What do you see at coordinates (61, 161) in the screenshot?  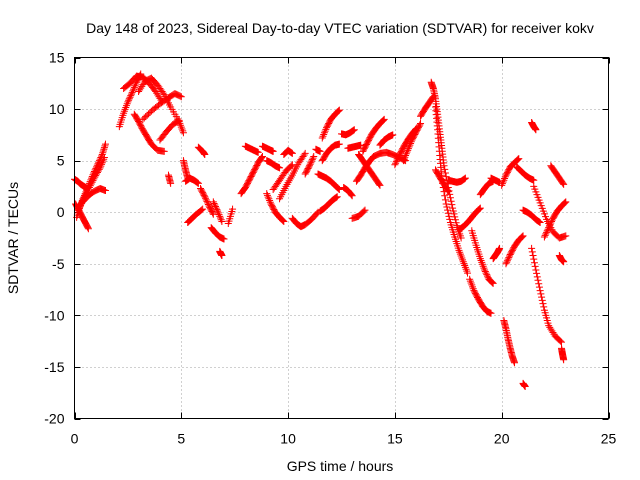 I see `y-tick-label: 5` at bounding box center [61, 161].